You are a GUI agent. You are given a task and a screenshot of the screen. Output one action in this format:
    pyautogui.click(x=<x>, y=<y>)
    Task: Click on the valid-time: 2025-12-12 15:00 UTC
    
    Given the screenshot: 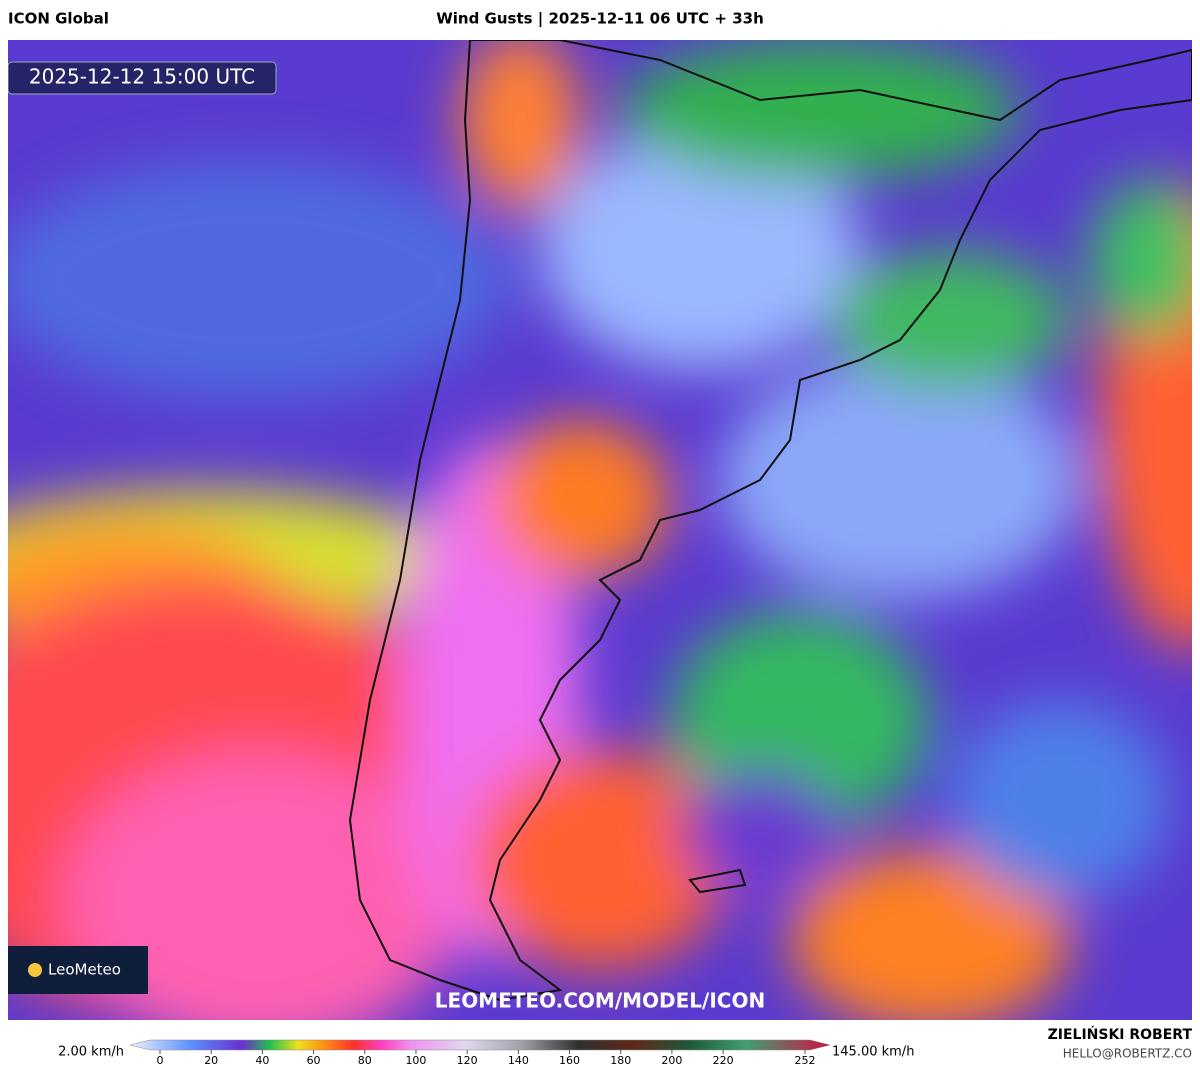 What is the action you would take?
    pyautogui.click(x=142, y=77)
    